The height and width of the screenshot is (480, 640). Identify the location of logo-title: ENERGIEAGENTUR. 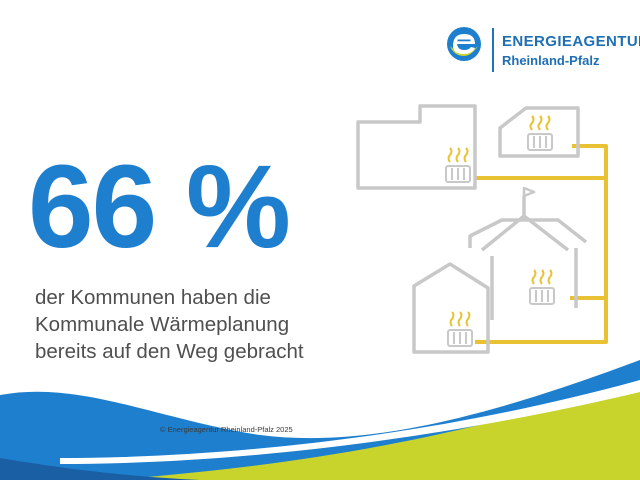
(571, 41).